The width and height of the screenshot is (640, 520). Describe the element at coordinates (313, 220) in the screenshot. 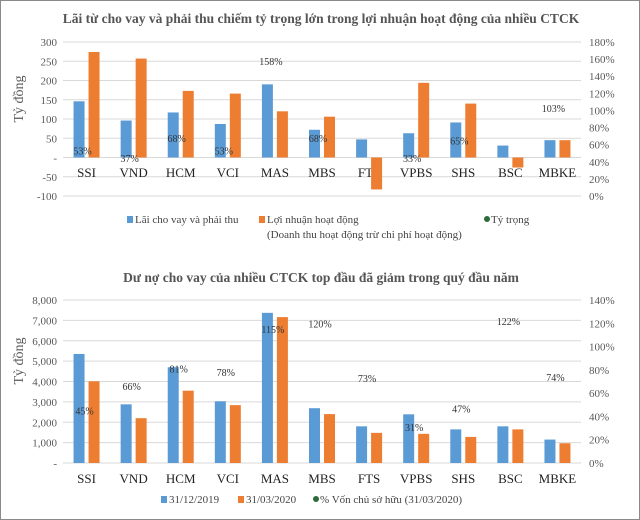

I see `legend-label: Lợi nhuận hoạt động` at that location.